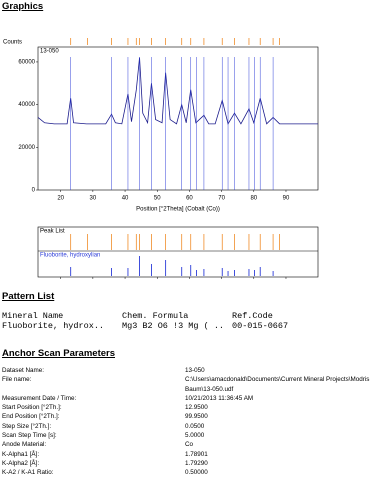  I want to click on y-axis-label: Counts, so click(12, 43).